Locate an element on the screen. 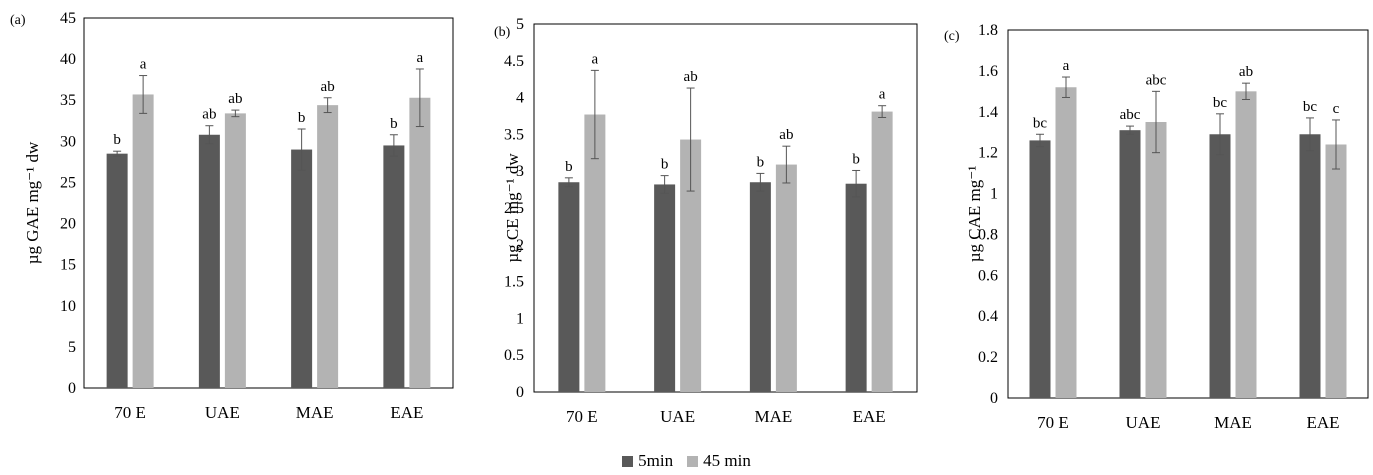 This screenshot has width=1373, height=475. y-tick-label: 2.5 is located at coordinates (514, 208).